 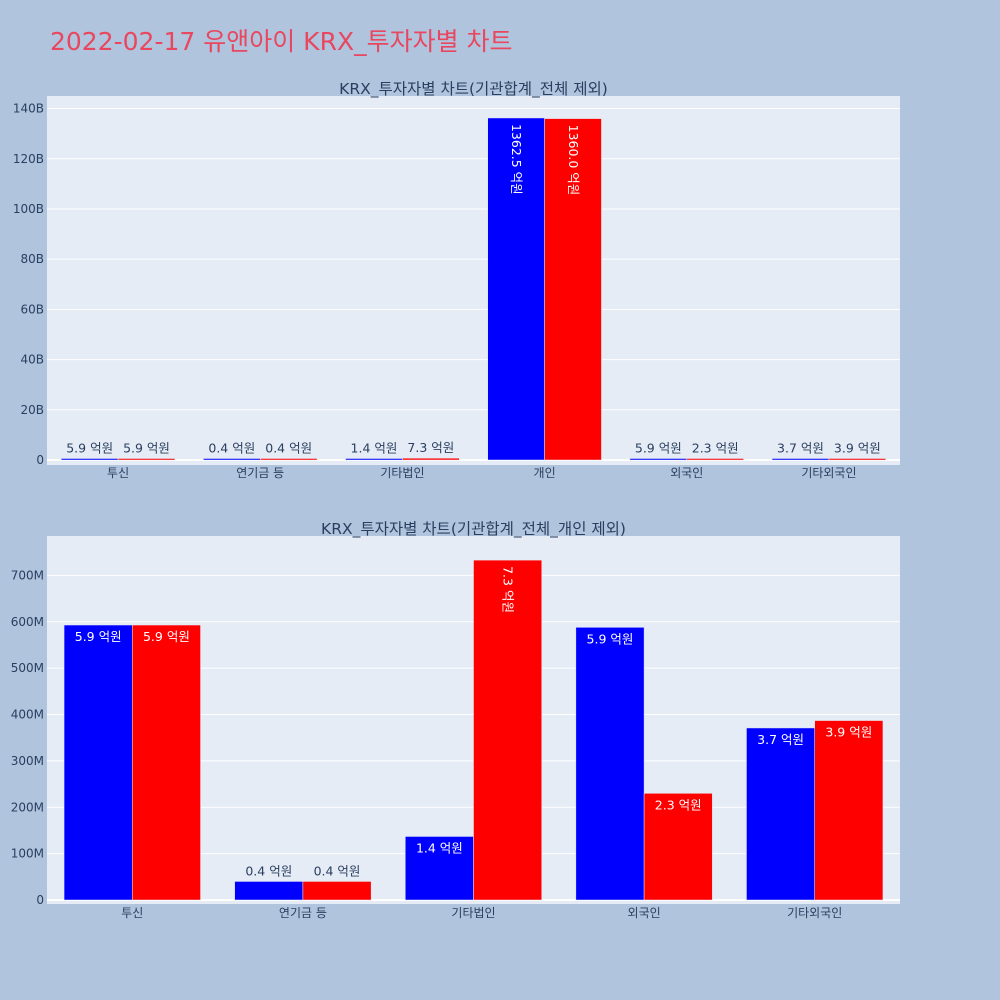 I want to click on y-tick-label: 100M, so click(x=27, y=854).